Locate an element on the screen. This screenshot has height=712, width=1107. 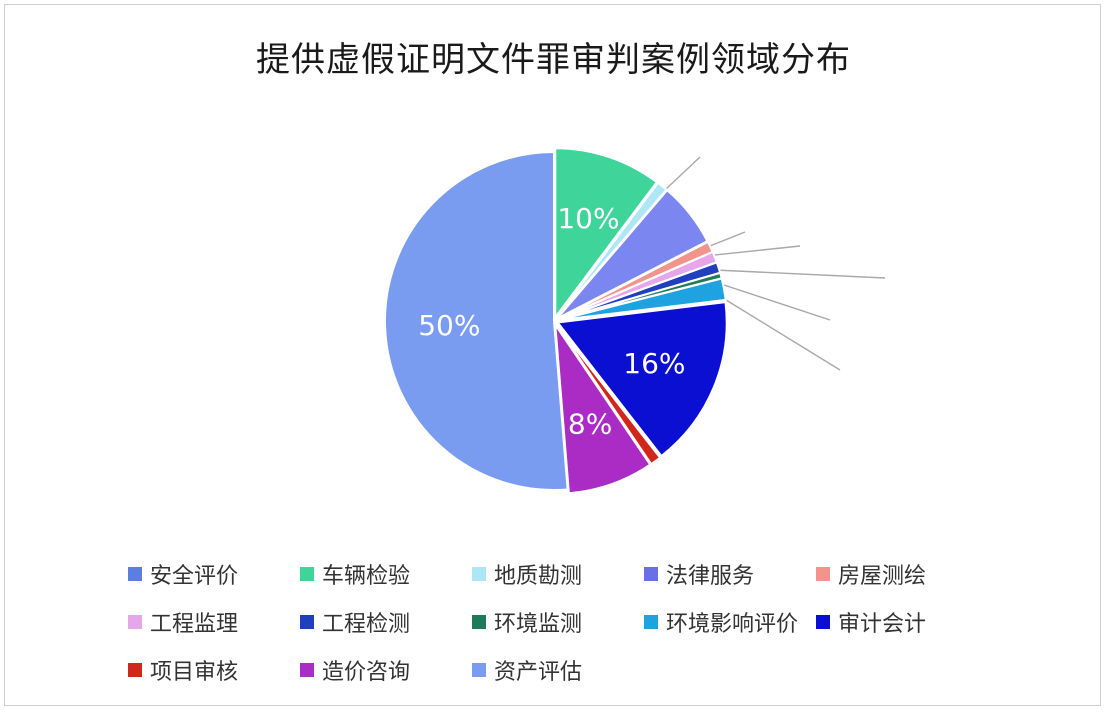
legend-item: 项目审核 is located at coordinates (183, 670).